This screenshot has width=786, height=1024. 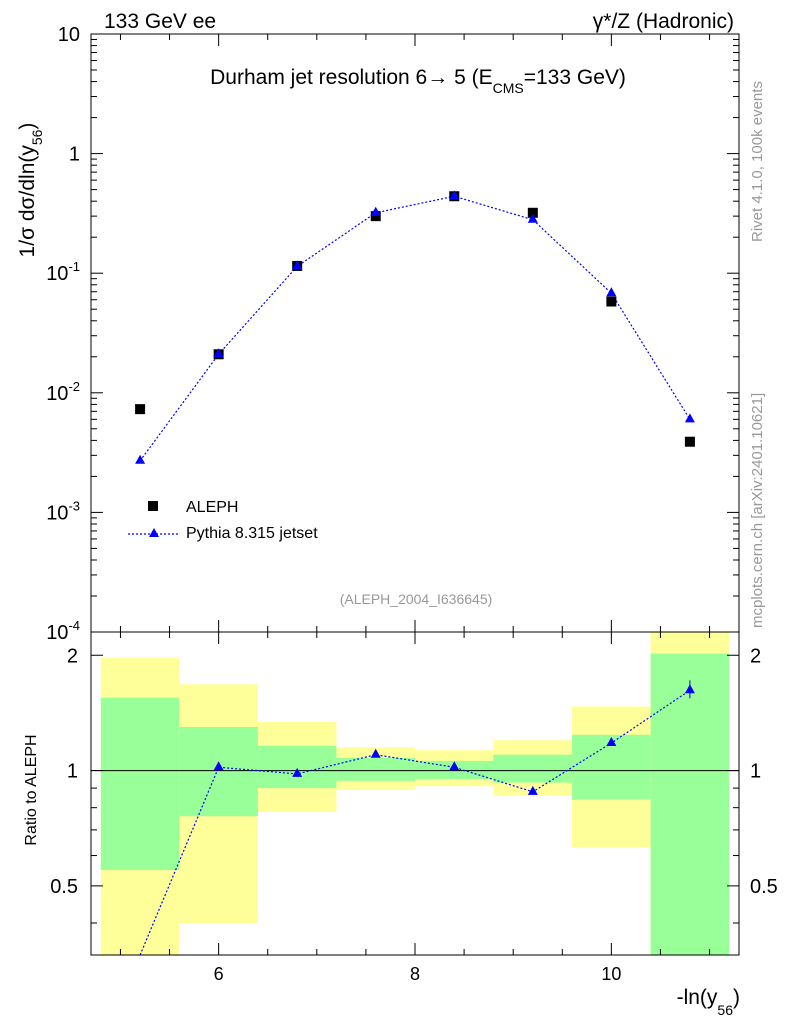 I want to click on x-axis-label-subscript: 56, so click(x=725, y=1010).